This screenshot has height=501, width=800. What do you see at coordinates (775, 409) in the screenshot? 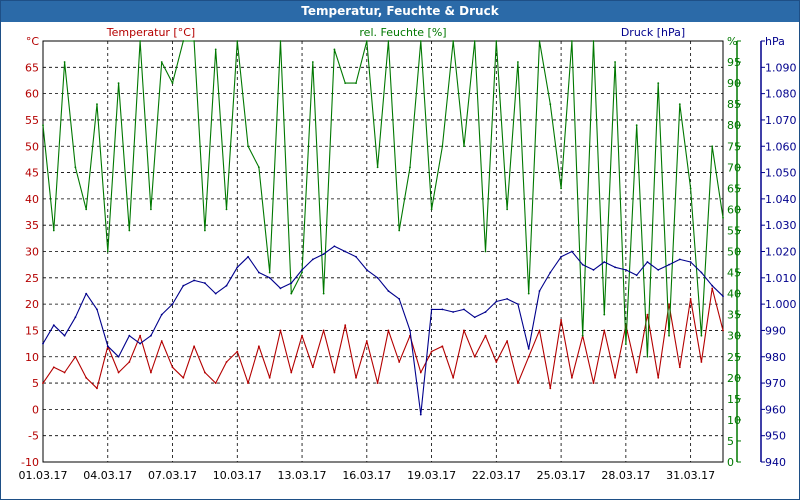
I see `pressure-tick-label: 960` at bounding box center [775, 409].